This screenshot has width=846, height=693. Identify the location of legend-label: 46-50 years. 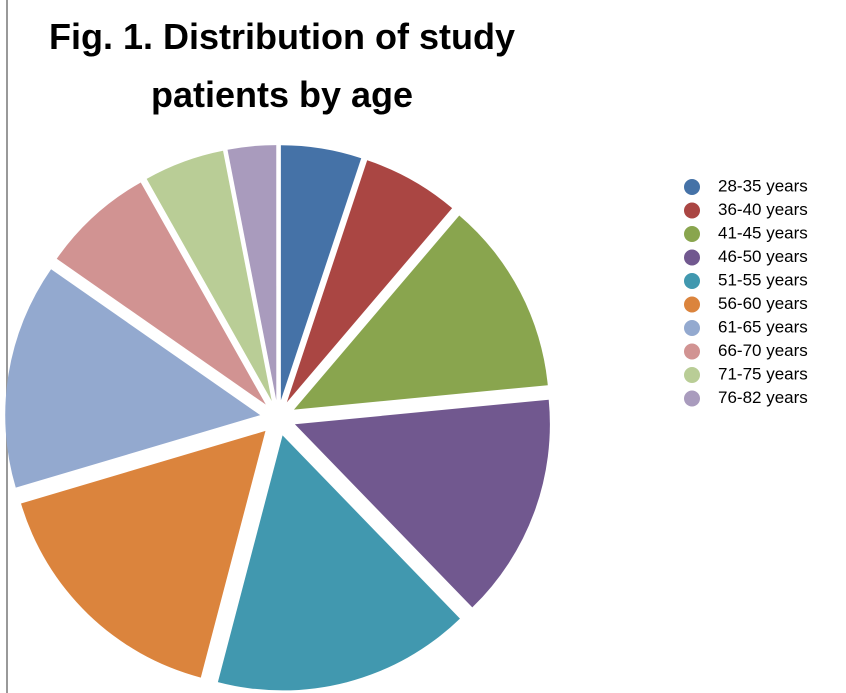
(763, 256).